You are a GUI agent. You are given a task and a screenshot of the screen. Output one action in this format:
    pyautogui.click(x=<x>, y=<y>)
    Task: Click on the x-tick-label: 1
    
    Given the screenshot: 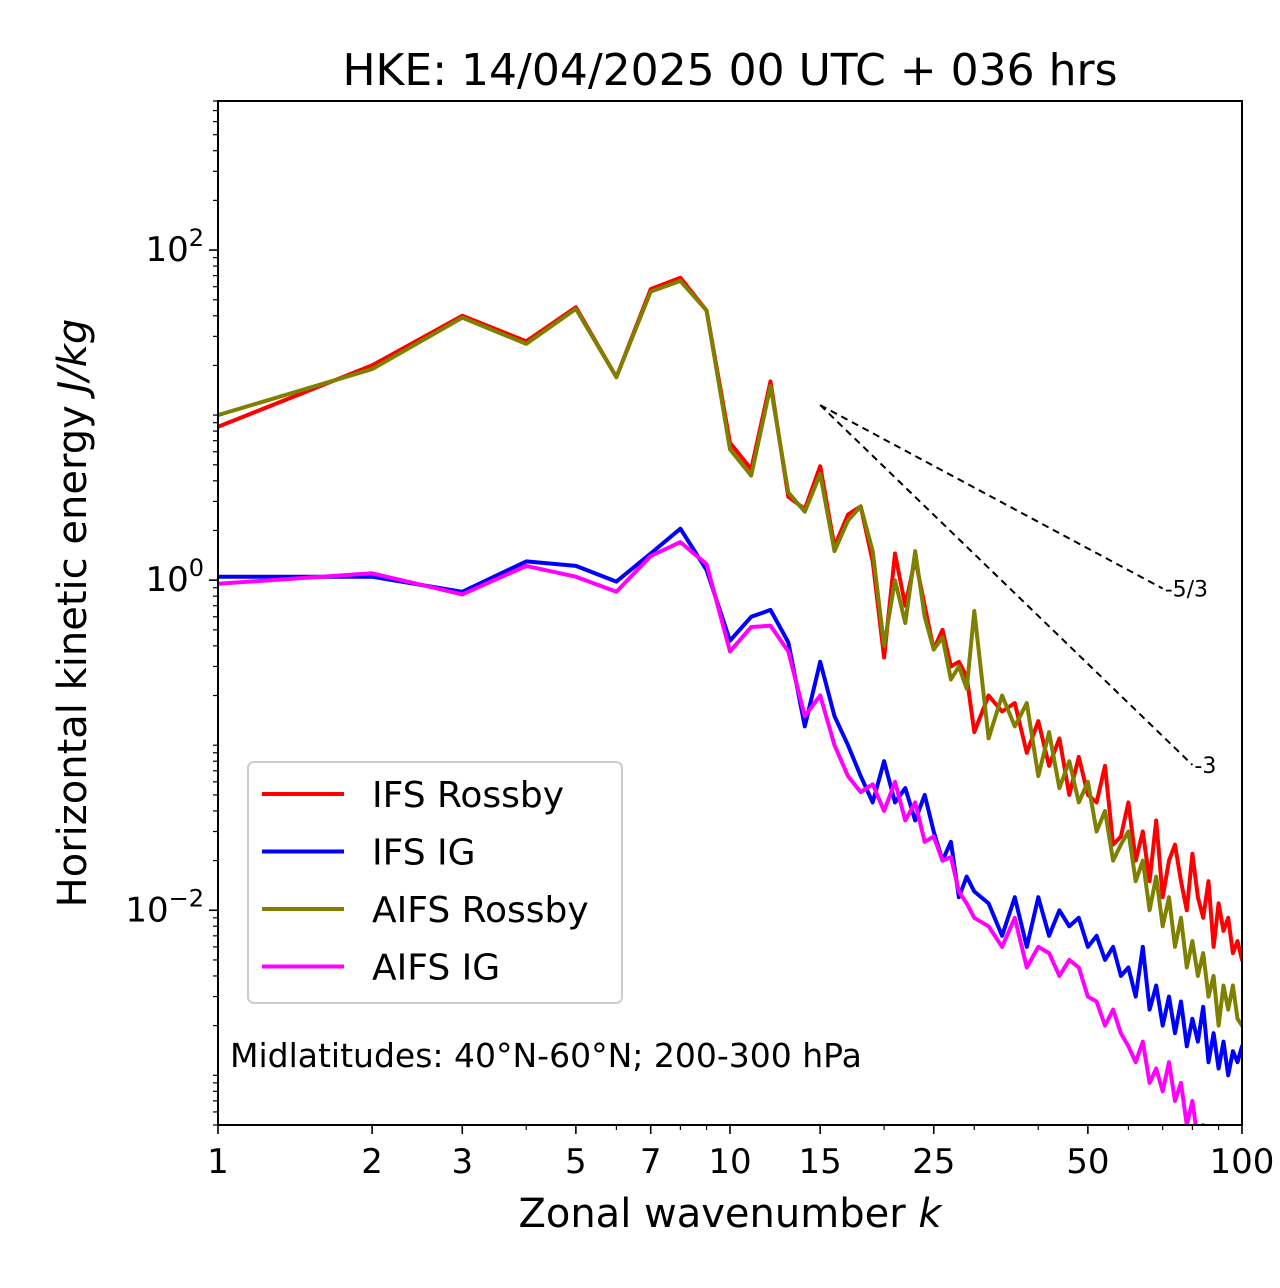 What is the action you would take?
    pyautogui.click(x=218, y=1162)
    